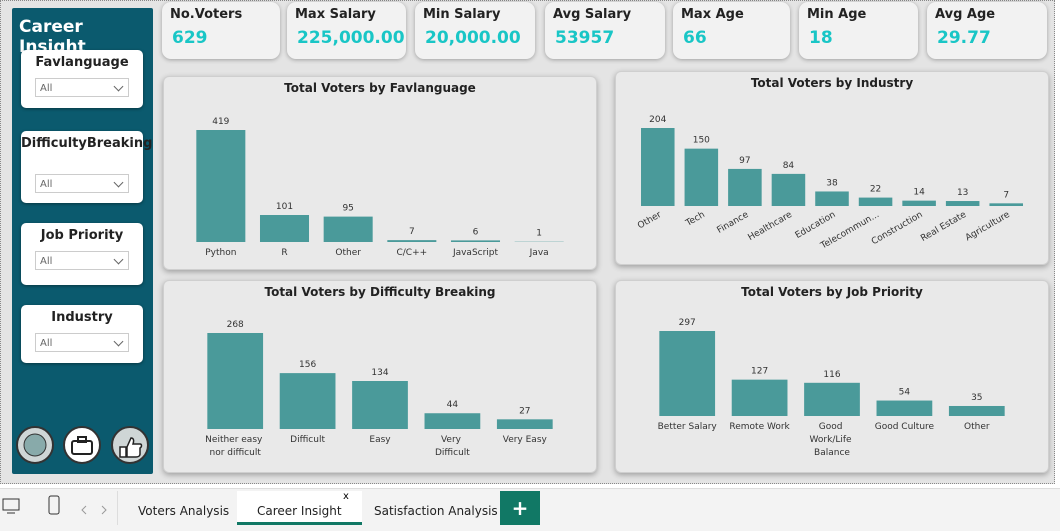 This screenshot has width=1060, height=531. I want to click on category-label: Easy, so click(380, 440).